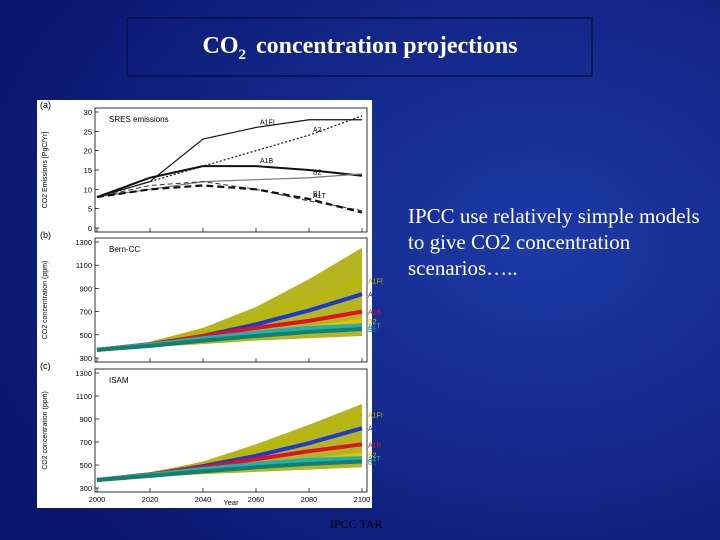 This screenshot has height=540, width=720. What do you see at coordinates (387, 46) in the screenshot?
I see `title-rest: concentration projections` at bounding box center [387, 46].